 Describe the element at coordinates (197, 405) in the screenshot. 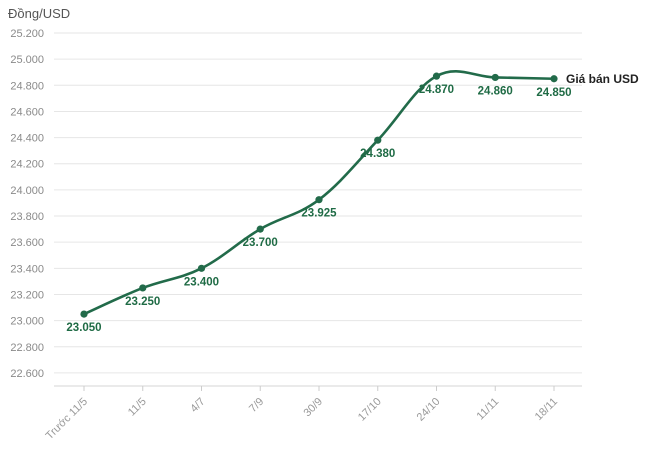

I see `x-tick-label: 4/7` at that location.